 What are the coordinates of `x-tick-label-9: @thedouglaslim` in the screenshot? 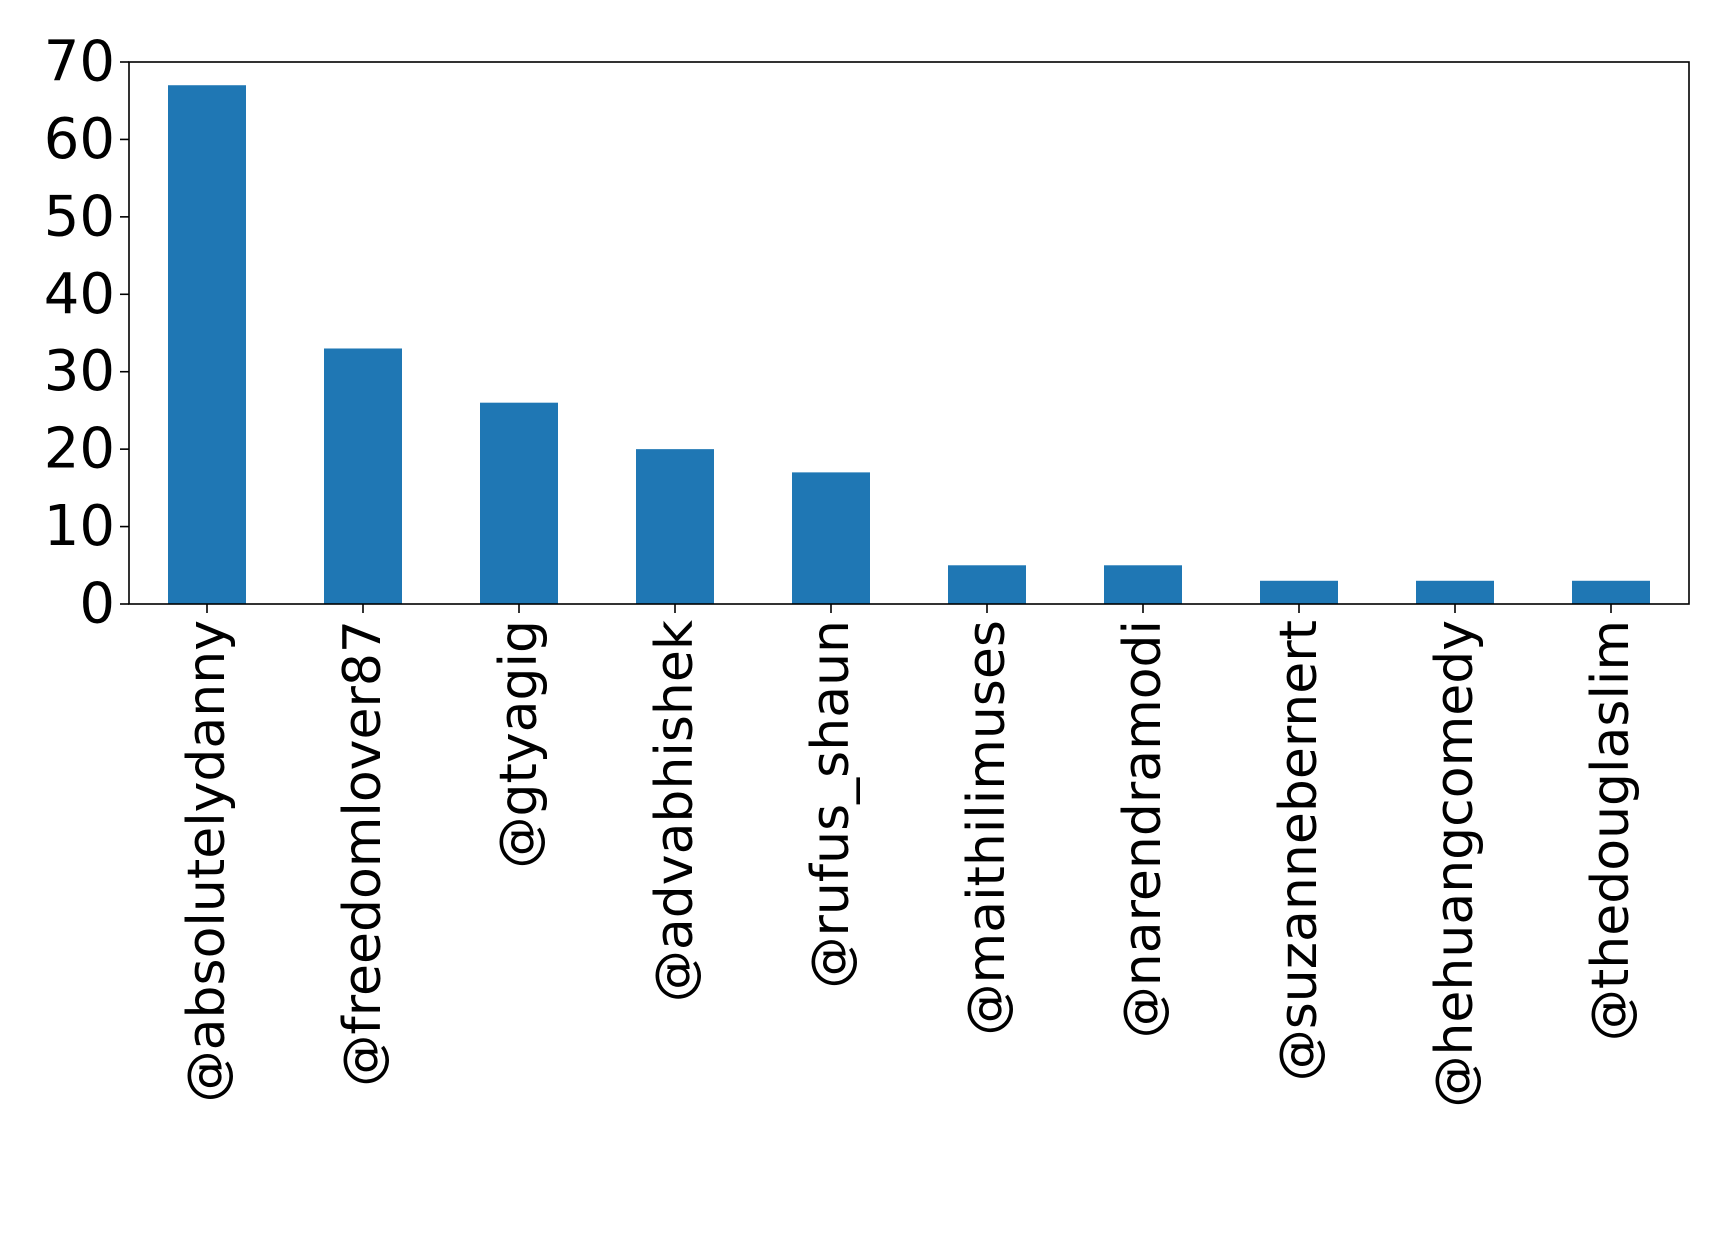 It's located at (1611, 830).